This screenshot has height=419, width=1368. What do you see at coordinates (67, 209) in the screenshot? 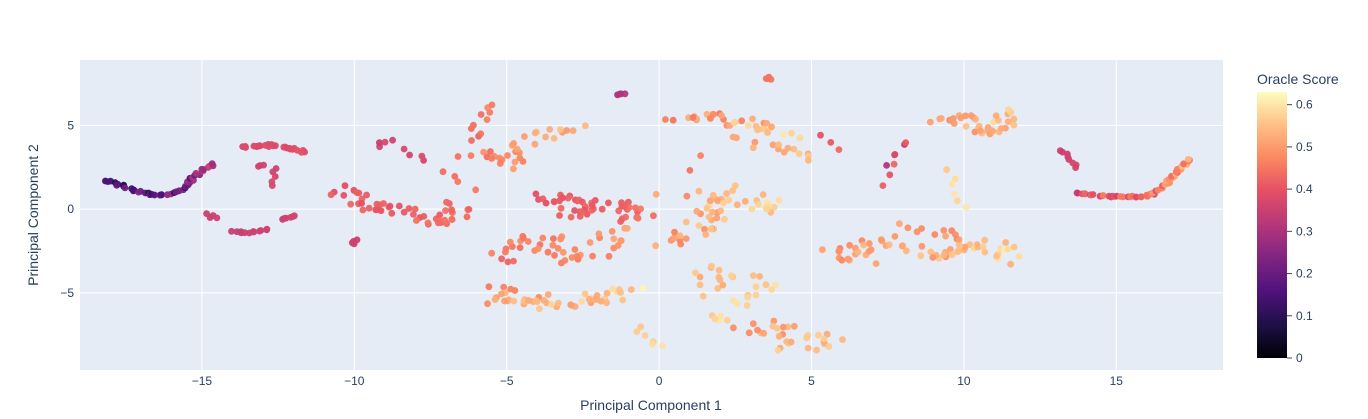
I see `y-axis-ticks: −5 0 5` at bounding box center [67, 209].